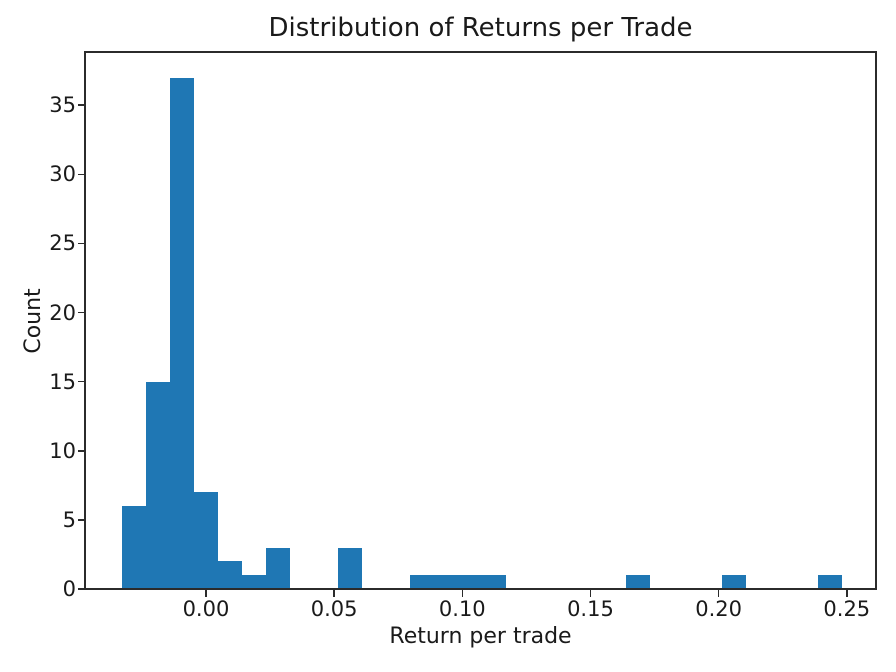 The image size is (896, 672). I want to click on right-spine, so click(876, 320).